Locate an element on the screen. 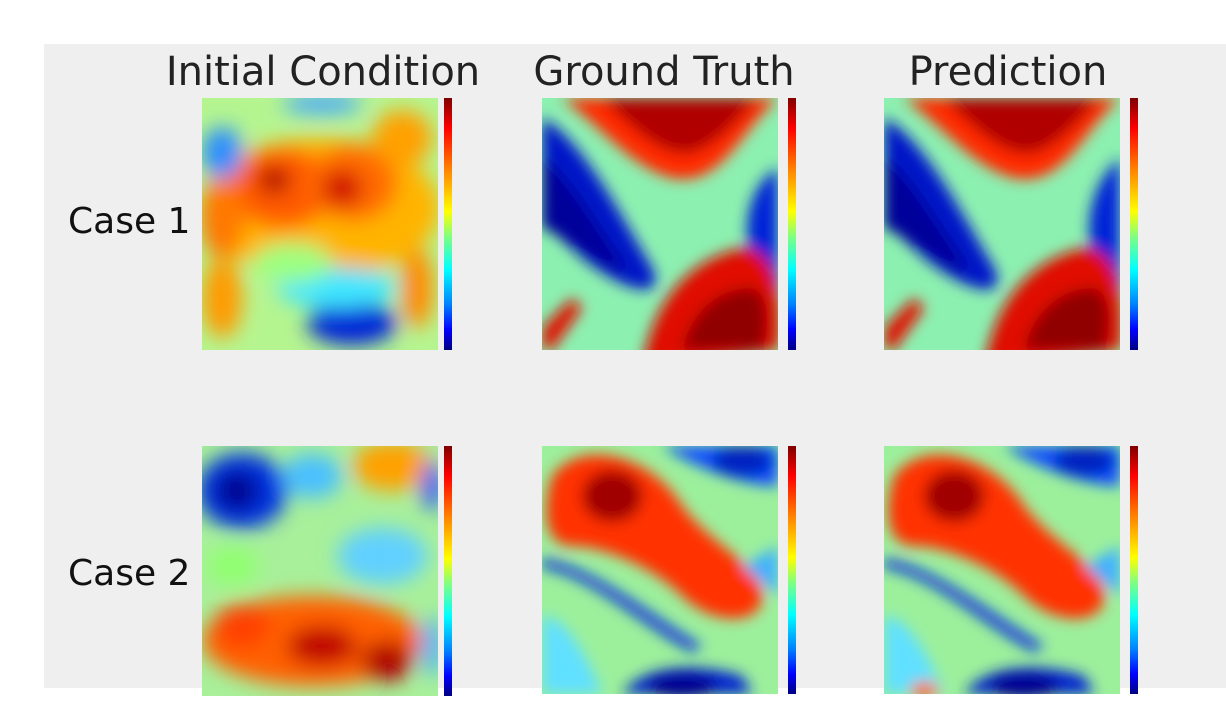 The width and height of the screenshot is (1226, 716). case2-prediction-colorbar is located at coordinates (1134, 570).